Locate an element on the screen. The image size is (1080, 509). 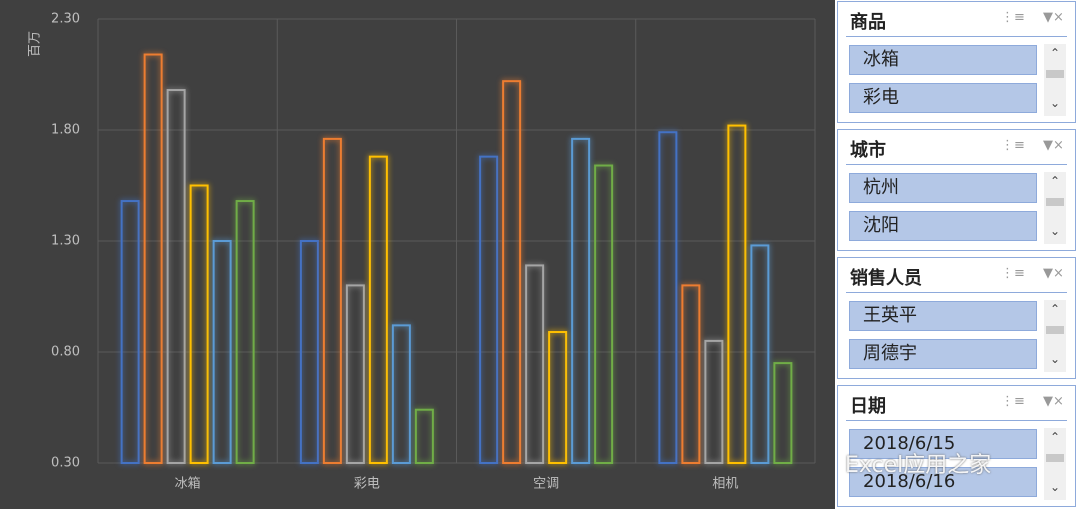
slicer-item: 彩电 is located at coordinates (943, 98).